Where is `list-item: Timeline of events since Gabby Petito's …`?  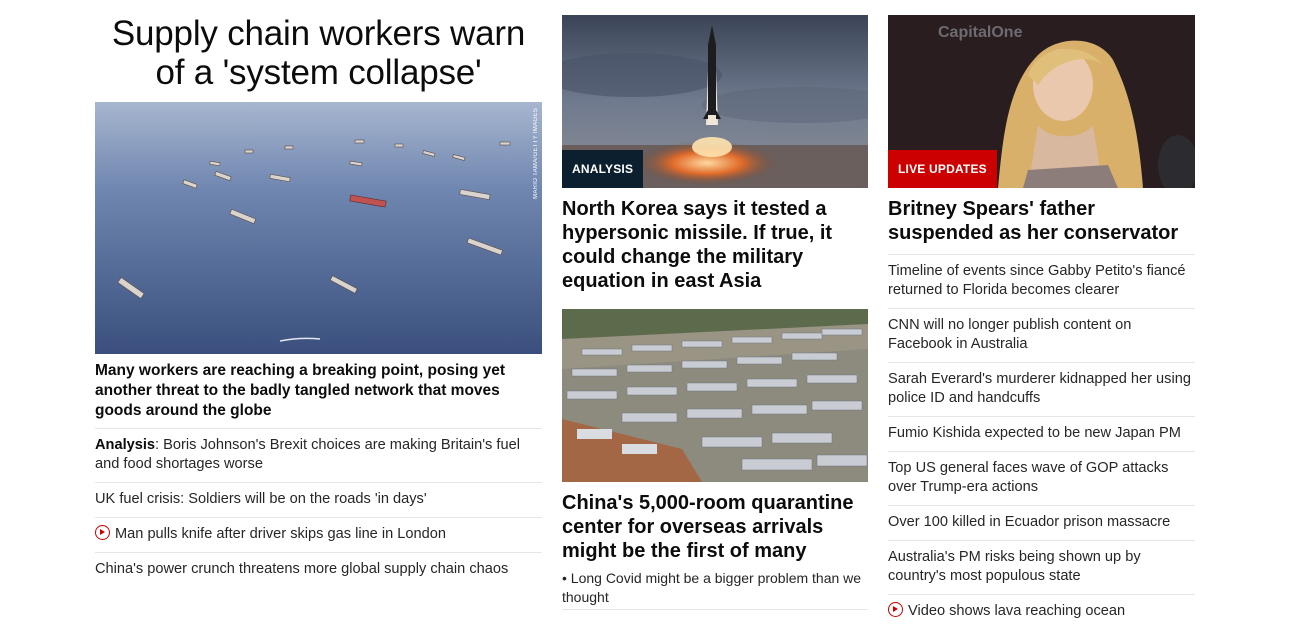
list-item: Timeline of events since Gabby Petito's … is located at coordinates (1041, 282).